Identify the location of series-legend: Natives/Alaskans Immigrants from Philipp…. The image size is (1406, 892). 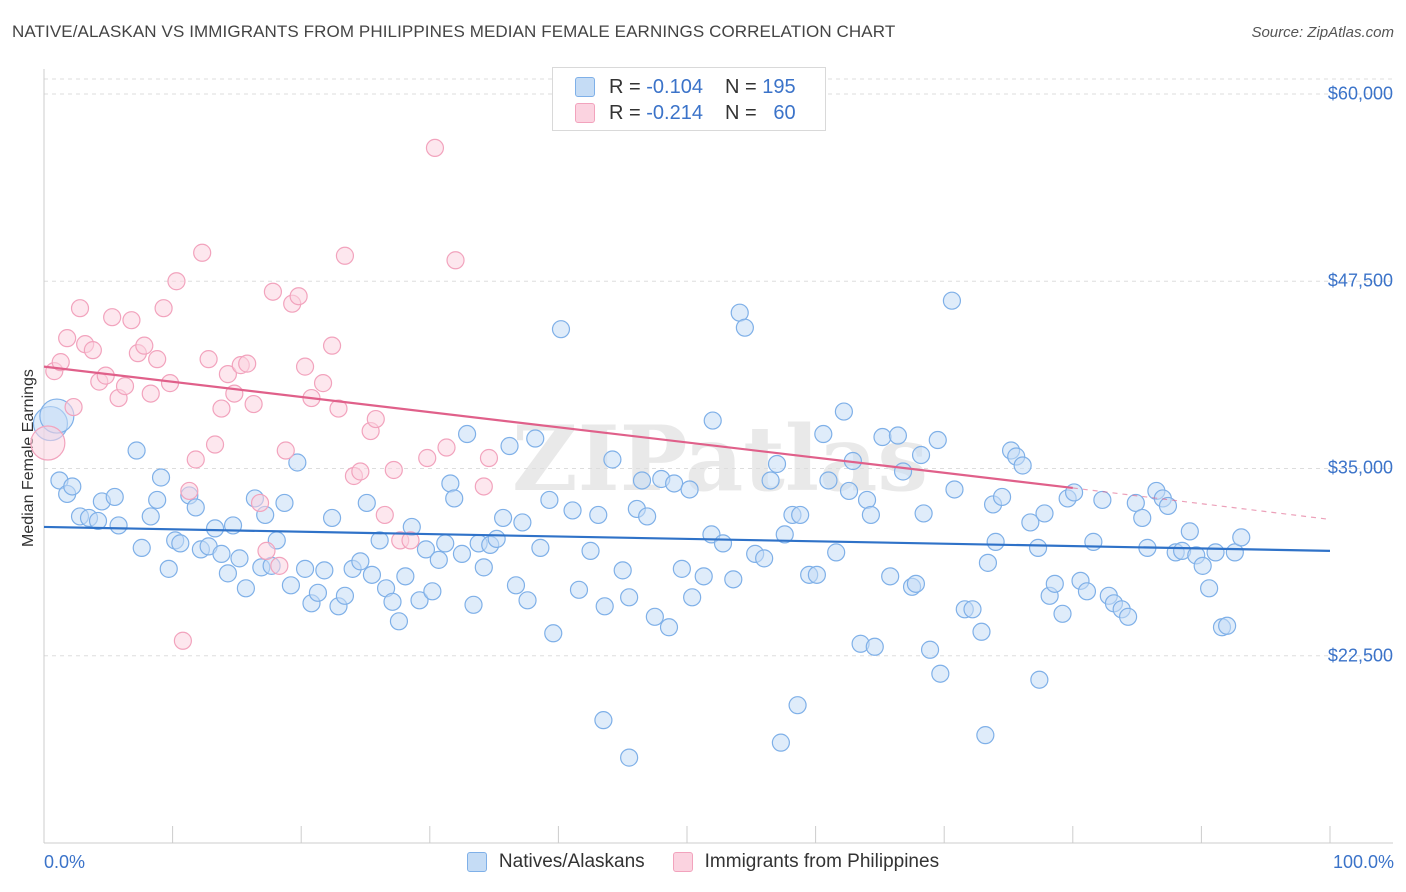
(703, 862).